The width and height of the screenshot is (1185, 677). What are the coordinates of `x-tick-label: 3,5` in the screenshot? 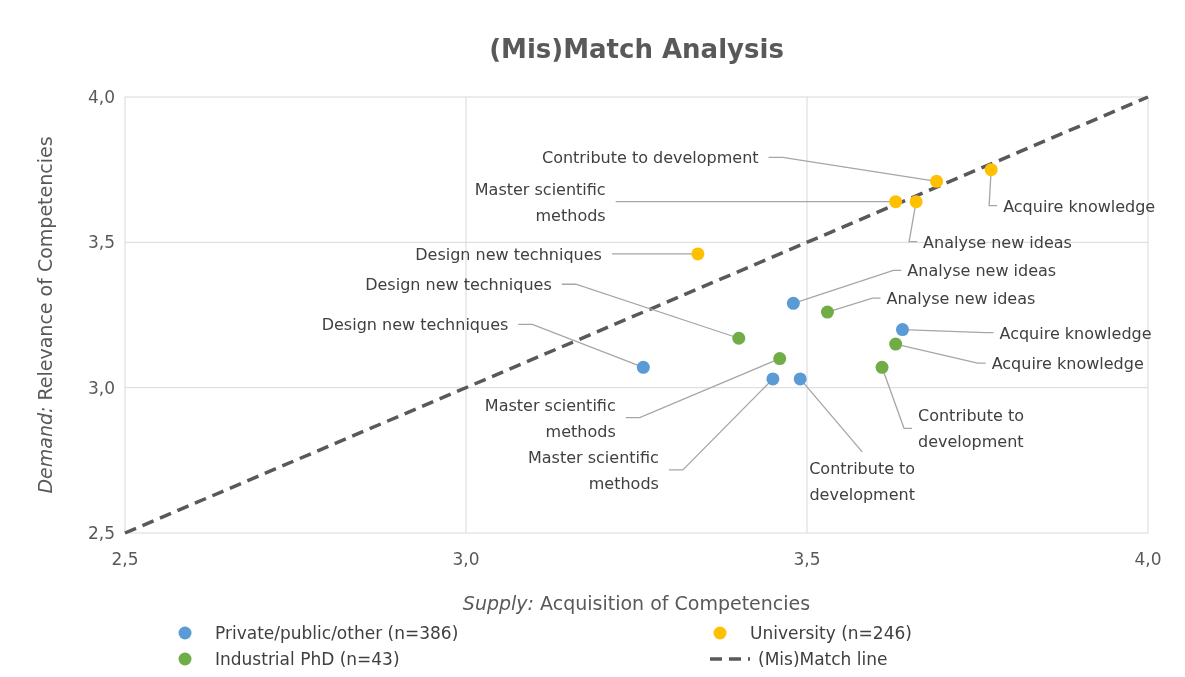 It's located at (807, 559).